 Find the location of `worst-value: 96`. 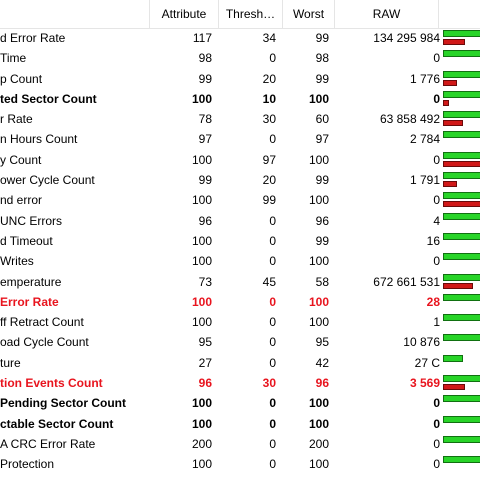

worst-value: 96 is located at coordinates (322, 383).